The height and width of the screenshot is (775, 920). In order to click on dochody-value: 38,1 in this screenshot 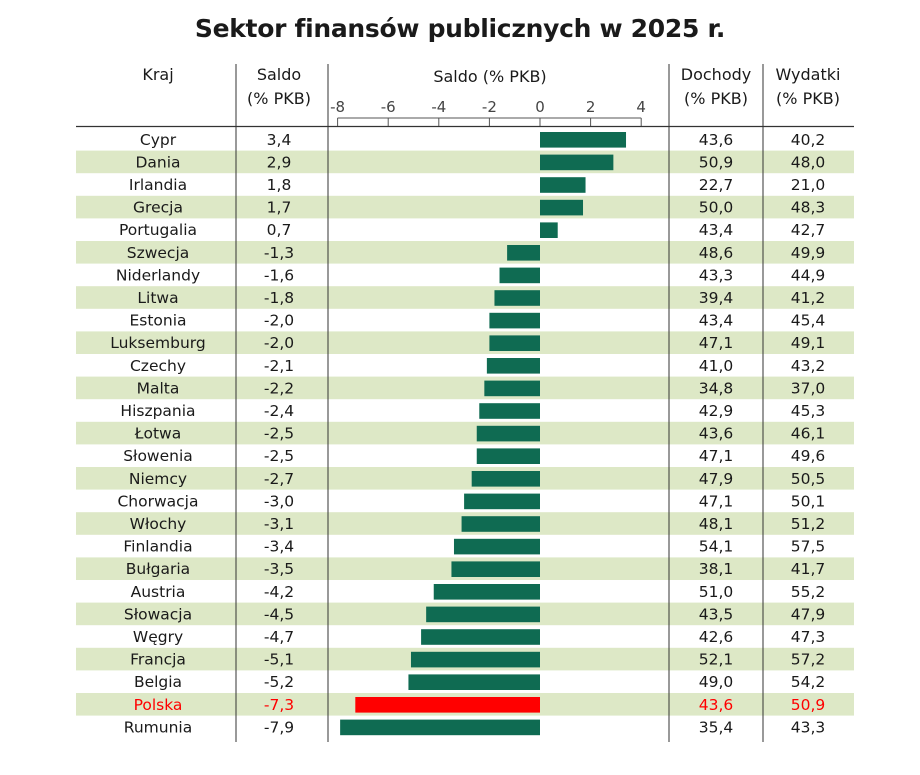, I will do `click(716, 569)`.